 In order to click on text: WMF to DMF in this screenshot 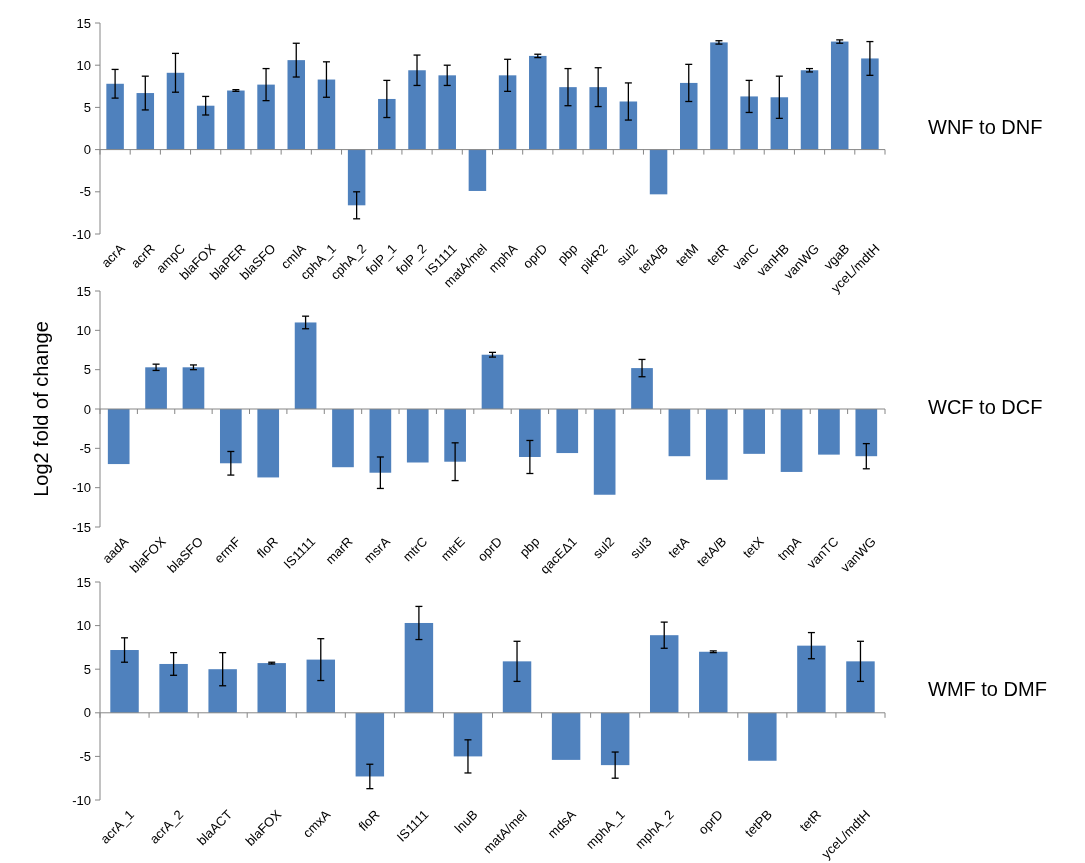, I will do `click(987, 689)`.